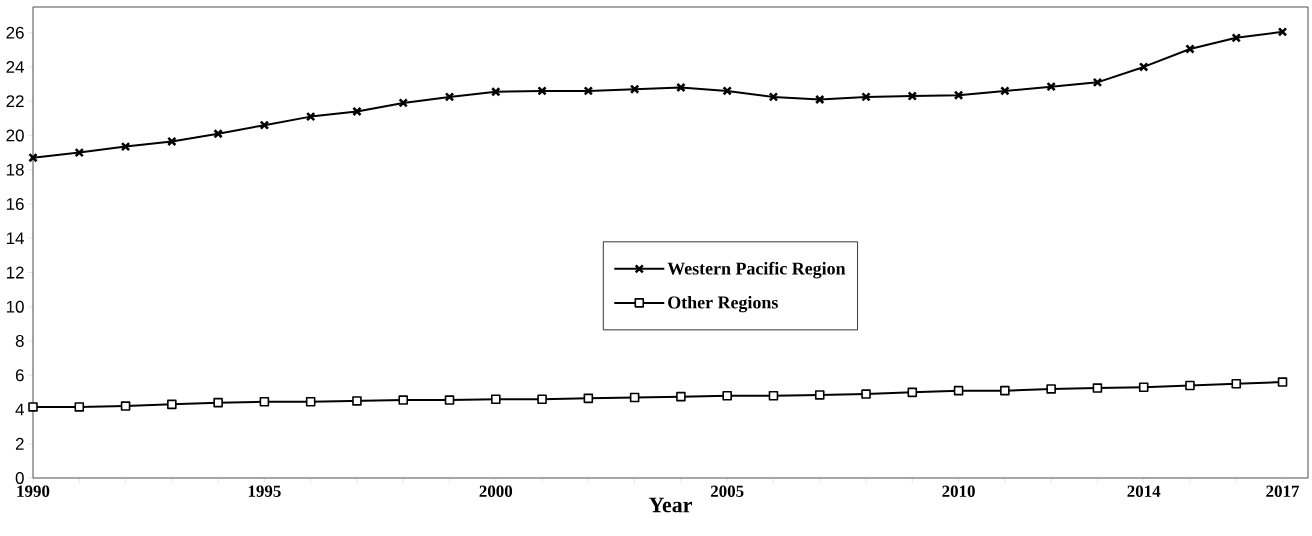  What do you see at coordinates (723, 304) in the screenshot?
I see `legend-label: Other Regions` at bounding box center [723, 304].